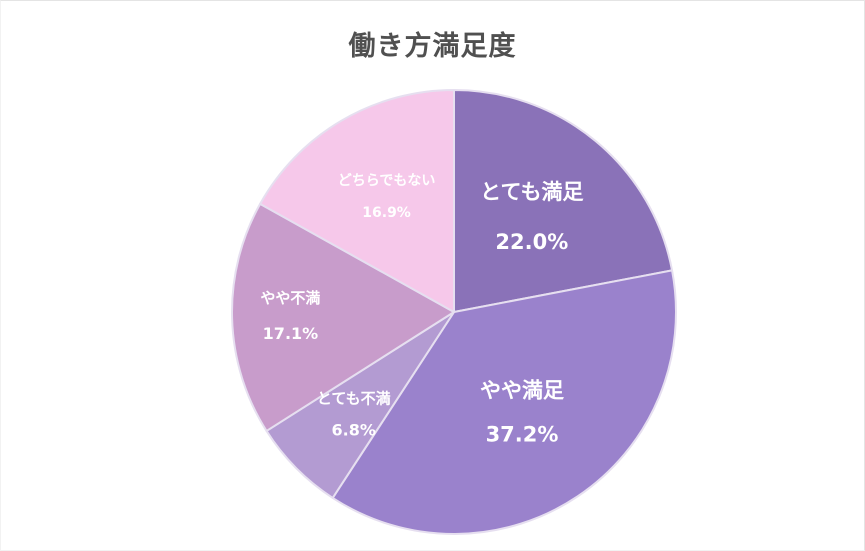  What do you see at coordinates (354, 429) in the screenshot?
I see `pie-slice-value-label: 6.8%` at bounding box center [354, 429].